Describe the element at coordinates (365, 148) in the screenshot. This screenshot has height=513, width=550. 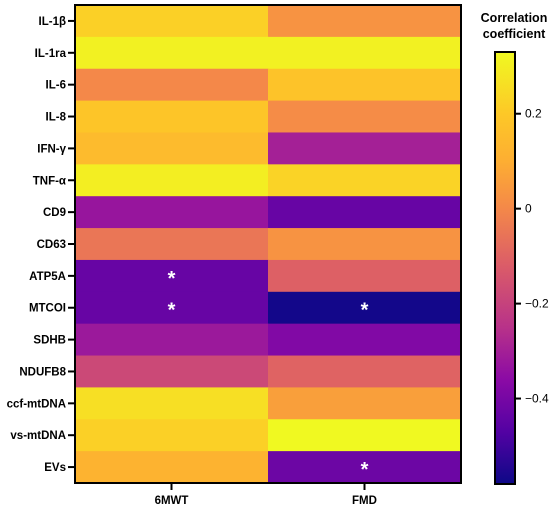
I see `cell-ifn-fmd` at that location.